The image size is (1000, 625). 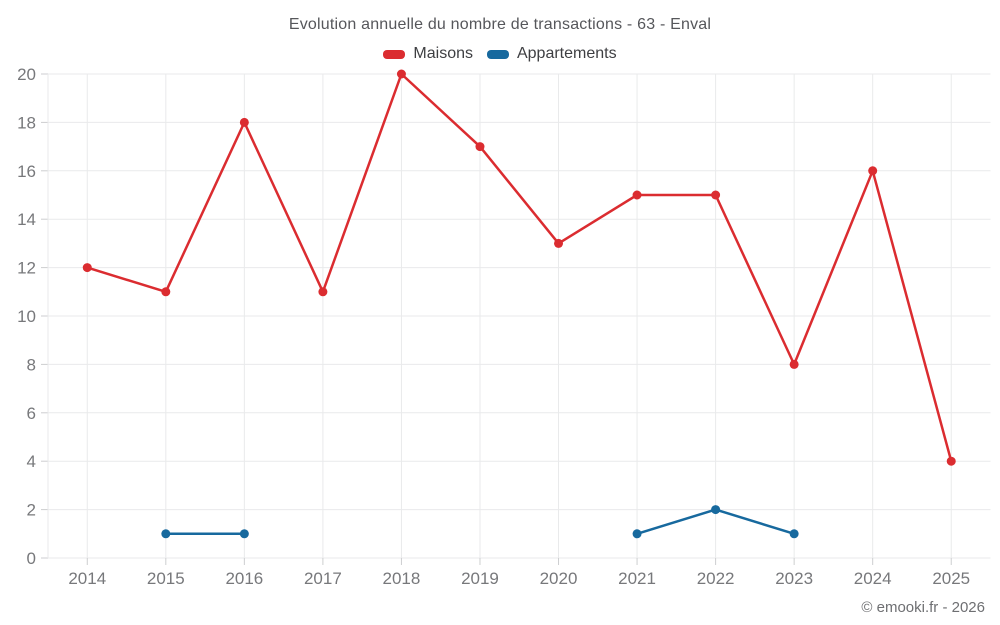 What do you see at coordinates (873, 578) in the screenshot?
I see `svg-text: 2024` at bounding box center [873, 578].